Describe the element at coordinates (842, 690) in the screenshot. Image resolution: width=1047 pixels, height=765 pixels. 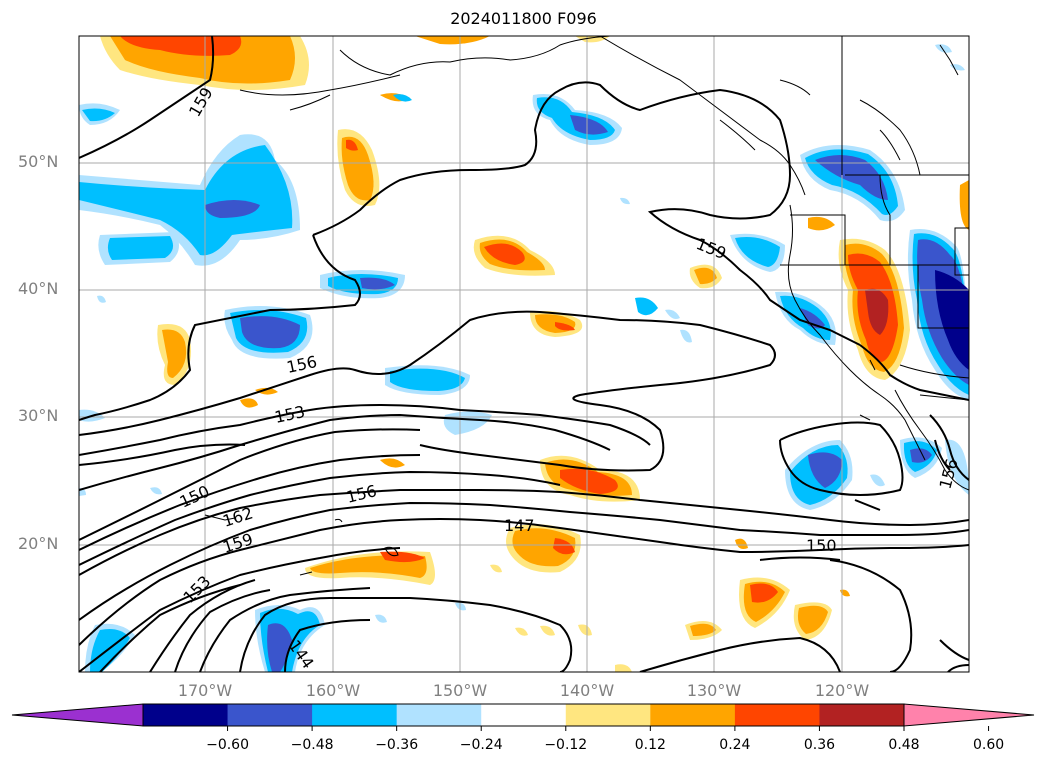
I see `longitude-label: 120°W` at that location.